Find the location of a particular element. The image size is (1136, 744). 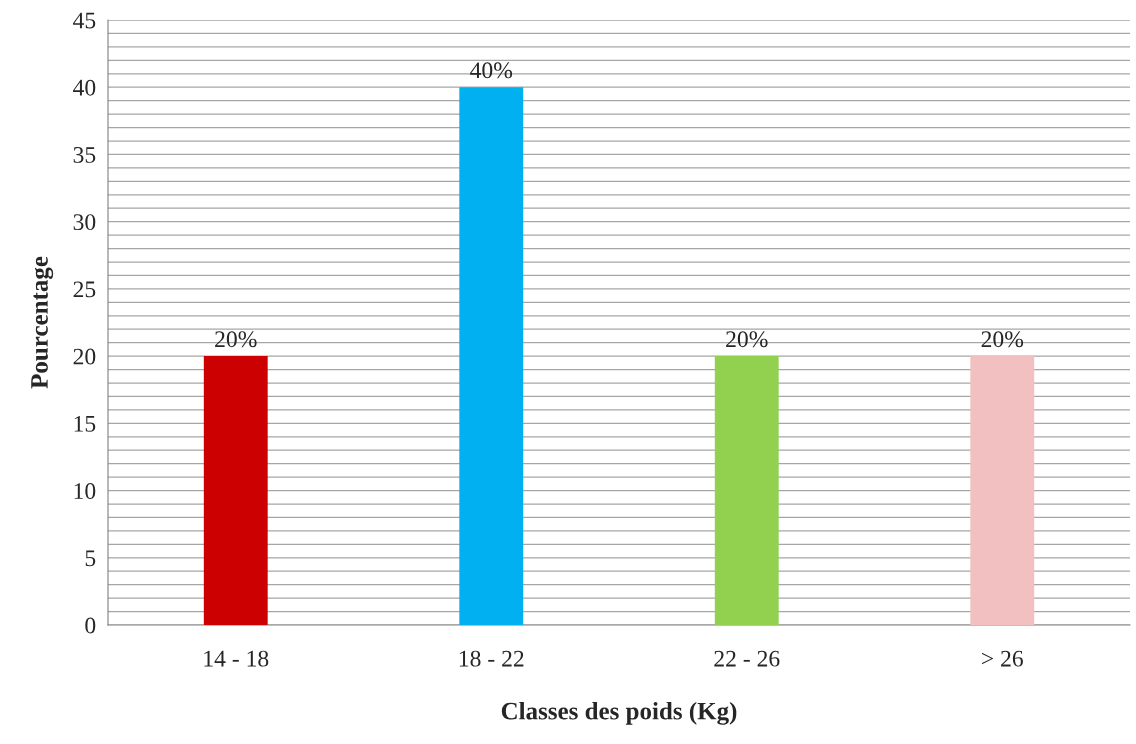

data-label: 40% is located at coordinates (491, 70).